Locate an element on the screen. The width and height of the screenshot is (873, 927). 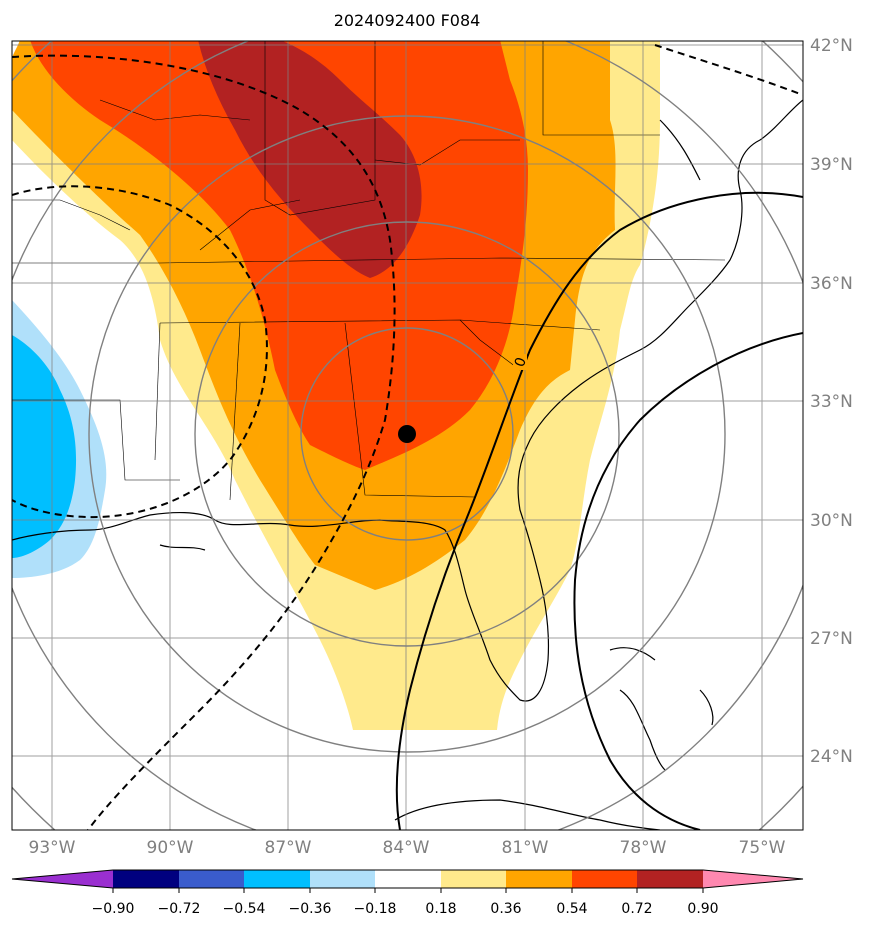
lat-label: 36°N is located at coordinates (831, 284).